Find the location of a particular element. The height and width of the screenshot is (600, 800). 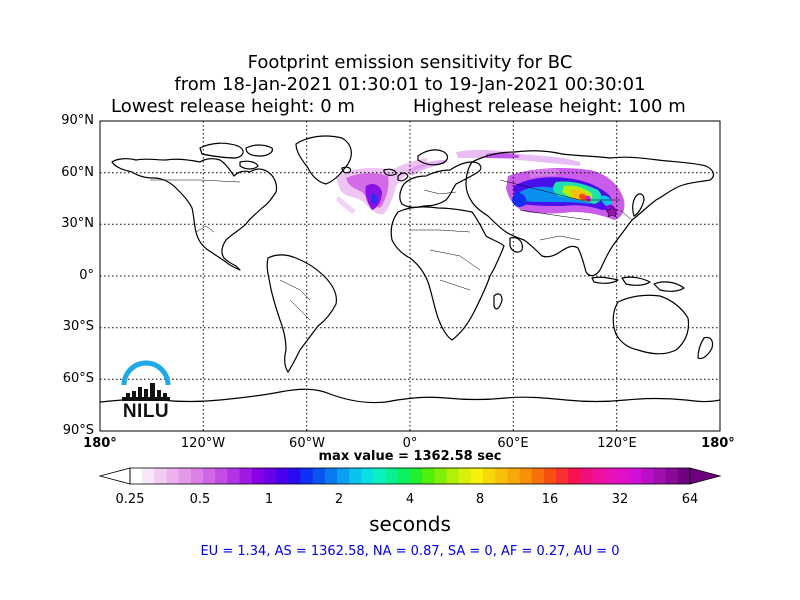

lon-label-180e: 180° is located at coordinates (718, 443).